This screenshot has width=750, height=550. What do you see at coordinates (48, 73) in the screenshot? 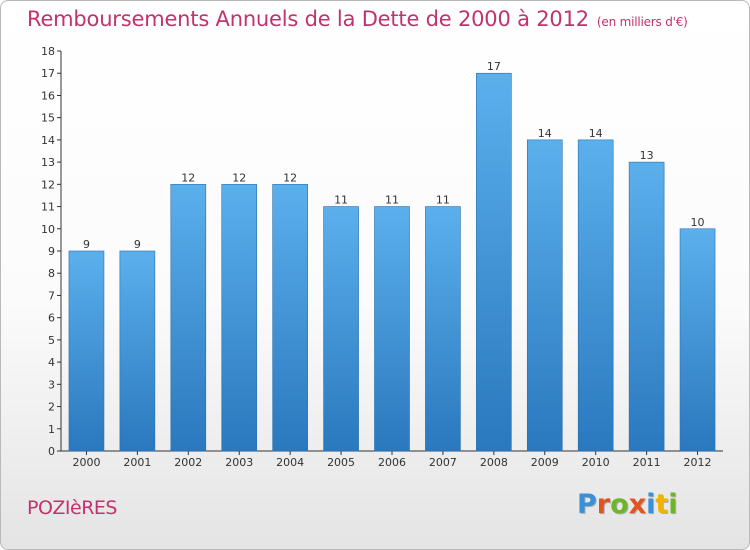
I see `y-tick-label: 17` at bounding box center [48, 73].